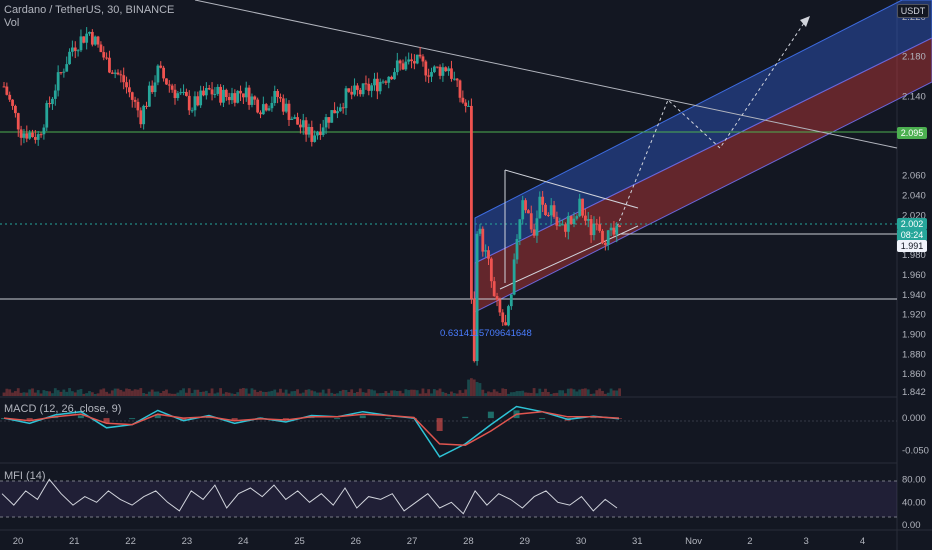  I want to click on mfi-axis: 80.00 40.00 0.00, so click(914, 502).